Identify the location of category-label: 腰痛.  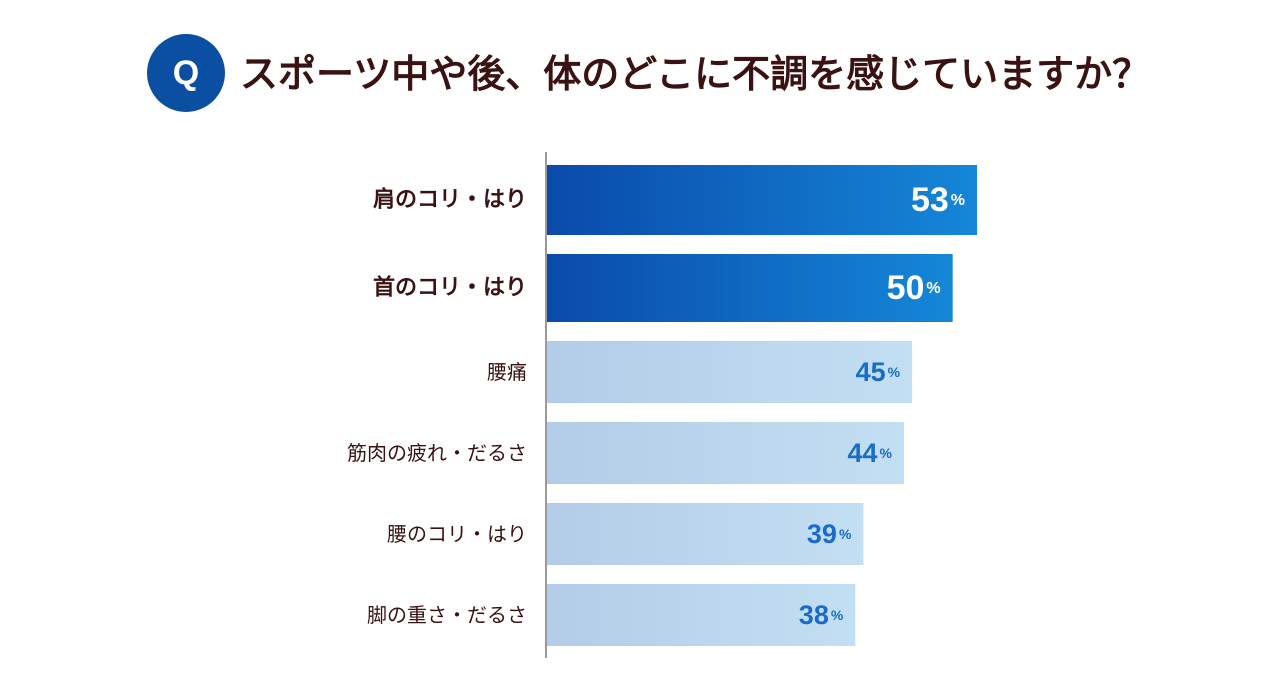
(507, 372).